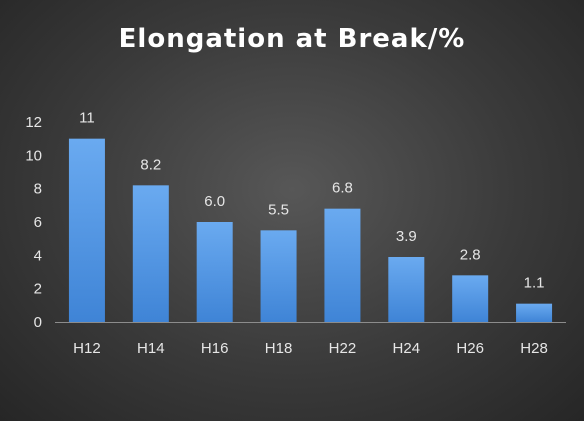 The width and height of the screenshot is (584, 421). I want to click on y-tick-label: 2, so click(38, 289).